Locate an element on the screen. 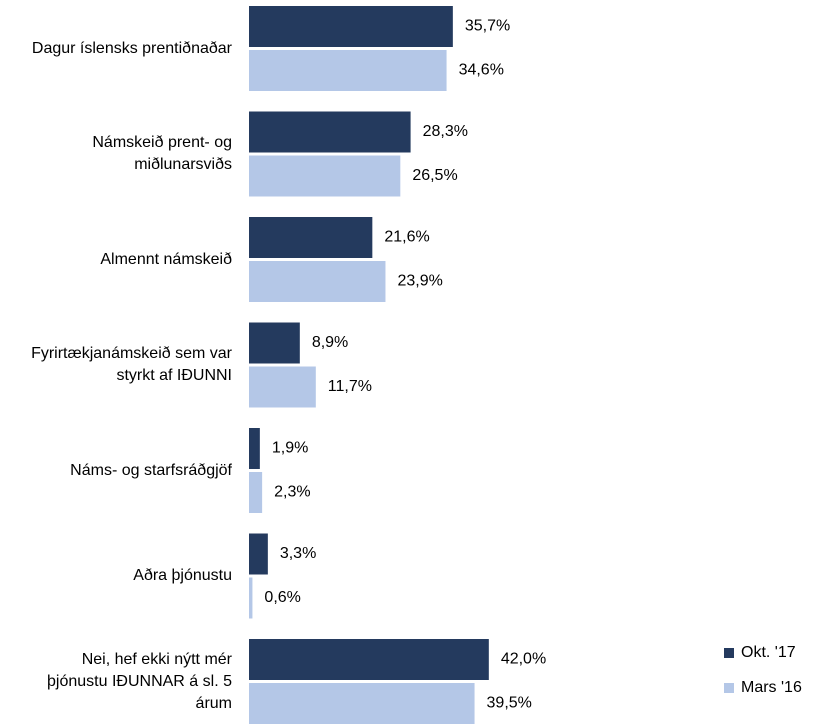 The width and height of the screenshot is (835, 724). value-label: 34,6% is located at coordinates (481, 70).